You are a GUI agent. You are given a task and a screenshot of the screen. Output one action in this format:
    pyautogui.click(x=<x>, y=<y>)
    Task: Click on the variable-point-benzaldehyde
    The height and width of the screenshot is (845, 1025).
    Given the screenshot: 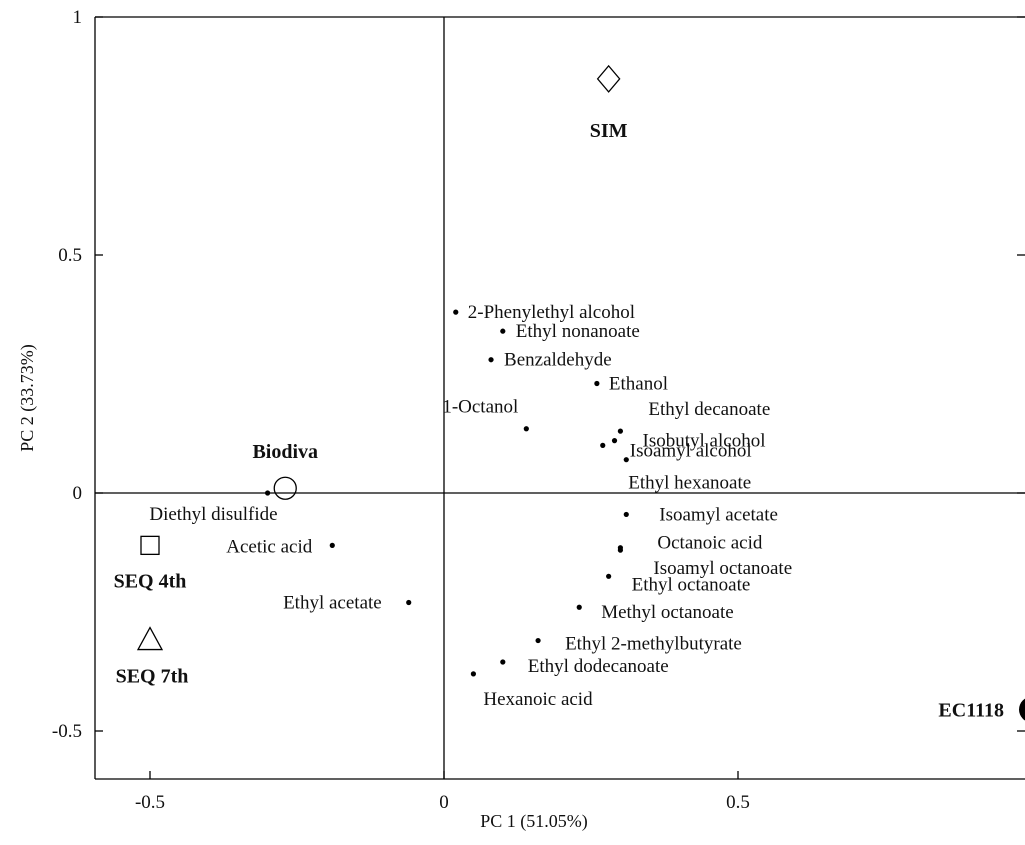 What is the action you would take?
    pyautogui.click(x=491, y=360)
    